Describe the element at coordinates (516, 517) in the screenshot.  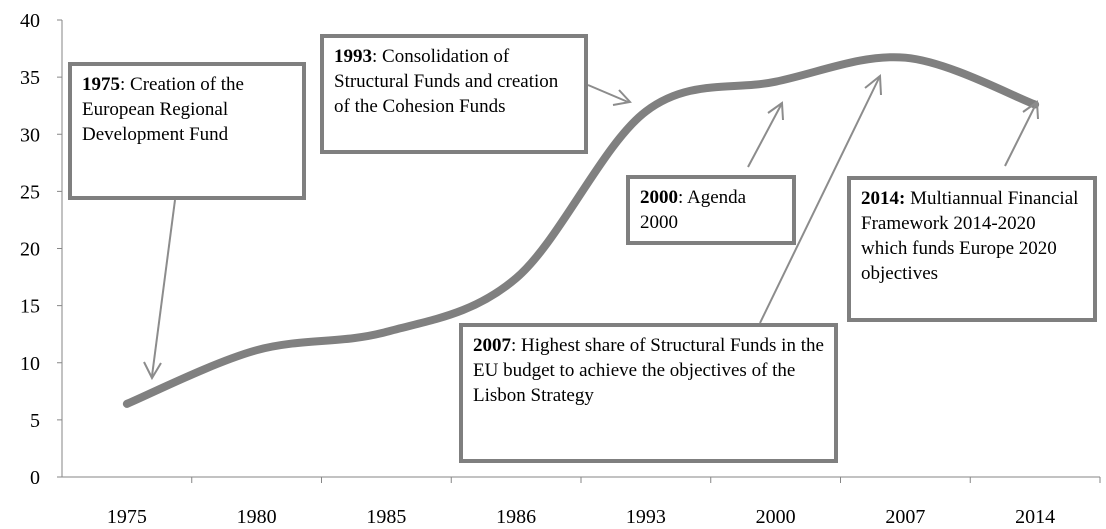
I see `x-tick-label: 1986` at that location.